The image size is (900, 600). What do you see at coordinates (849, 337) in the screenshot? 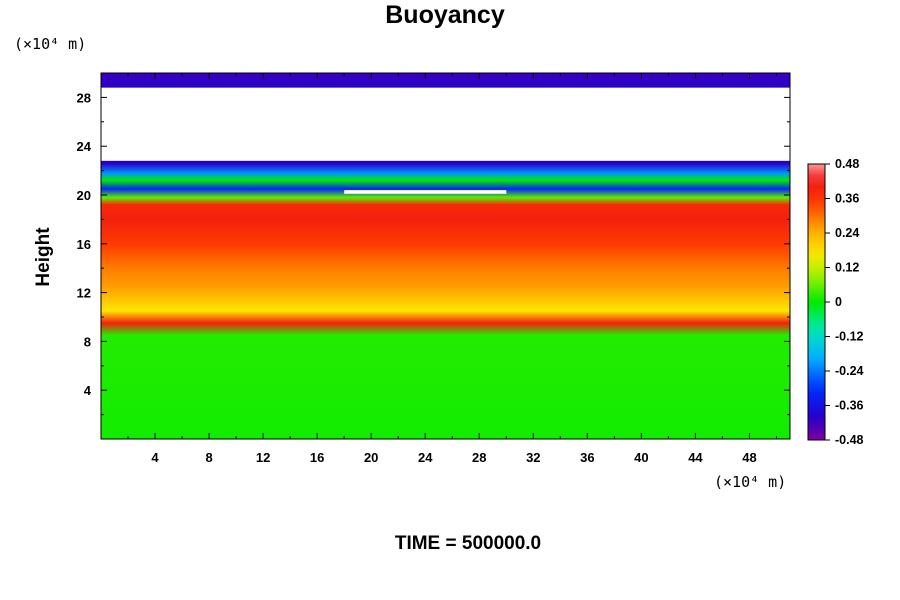
I see `colorbar-tick-label: -0.12` at bounding box center [849, 337].